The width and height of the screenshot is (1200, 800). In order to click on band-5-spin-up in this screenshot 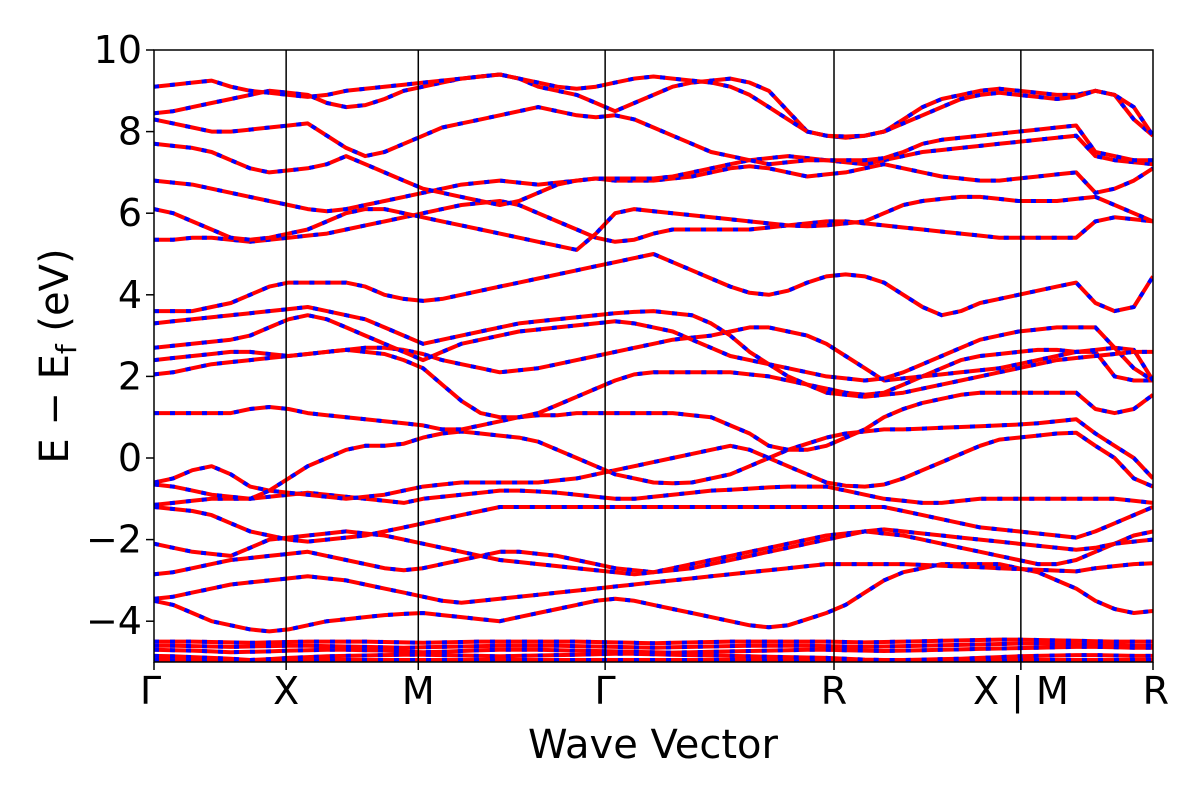, I will do `click(653, 598)`.